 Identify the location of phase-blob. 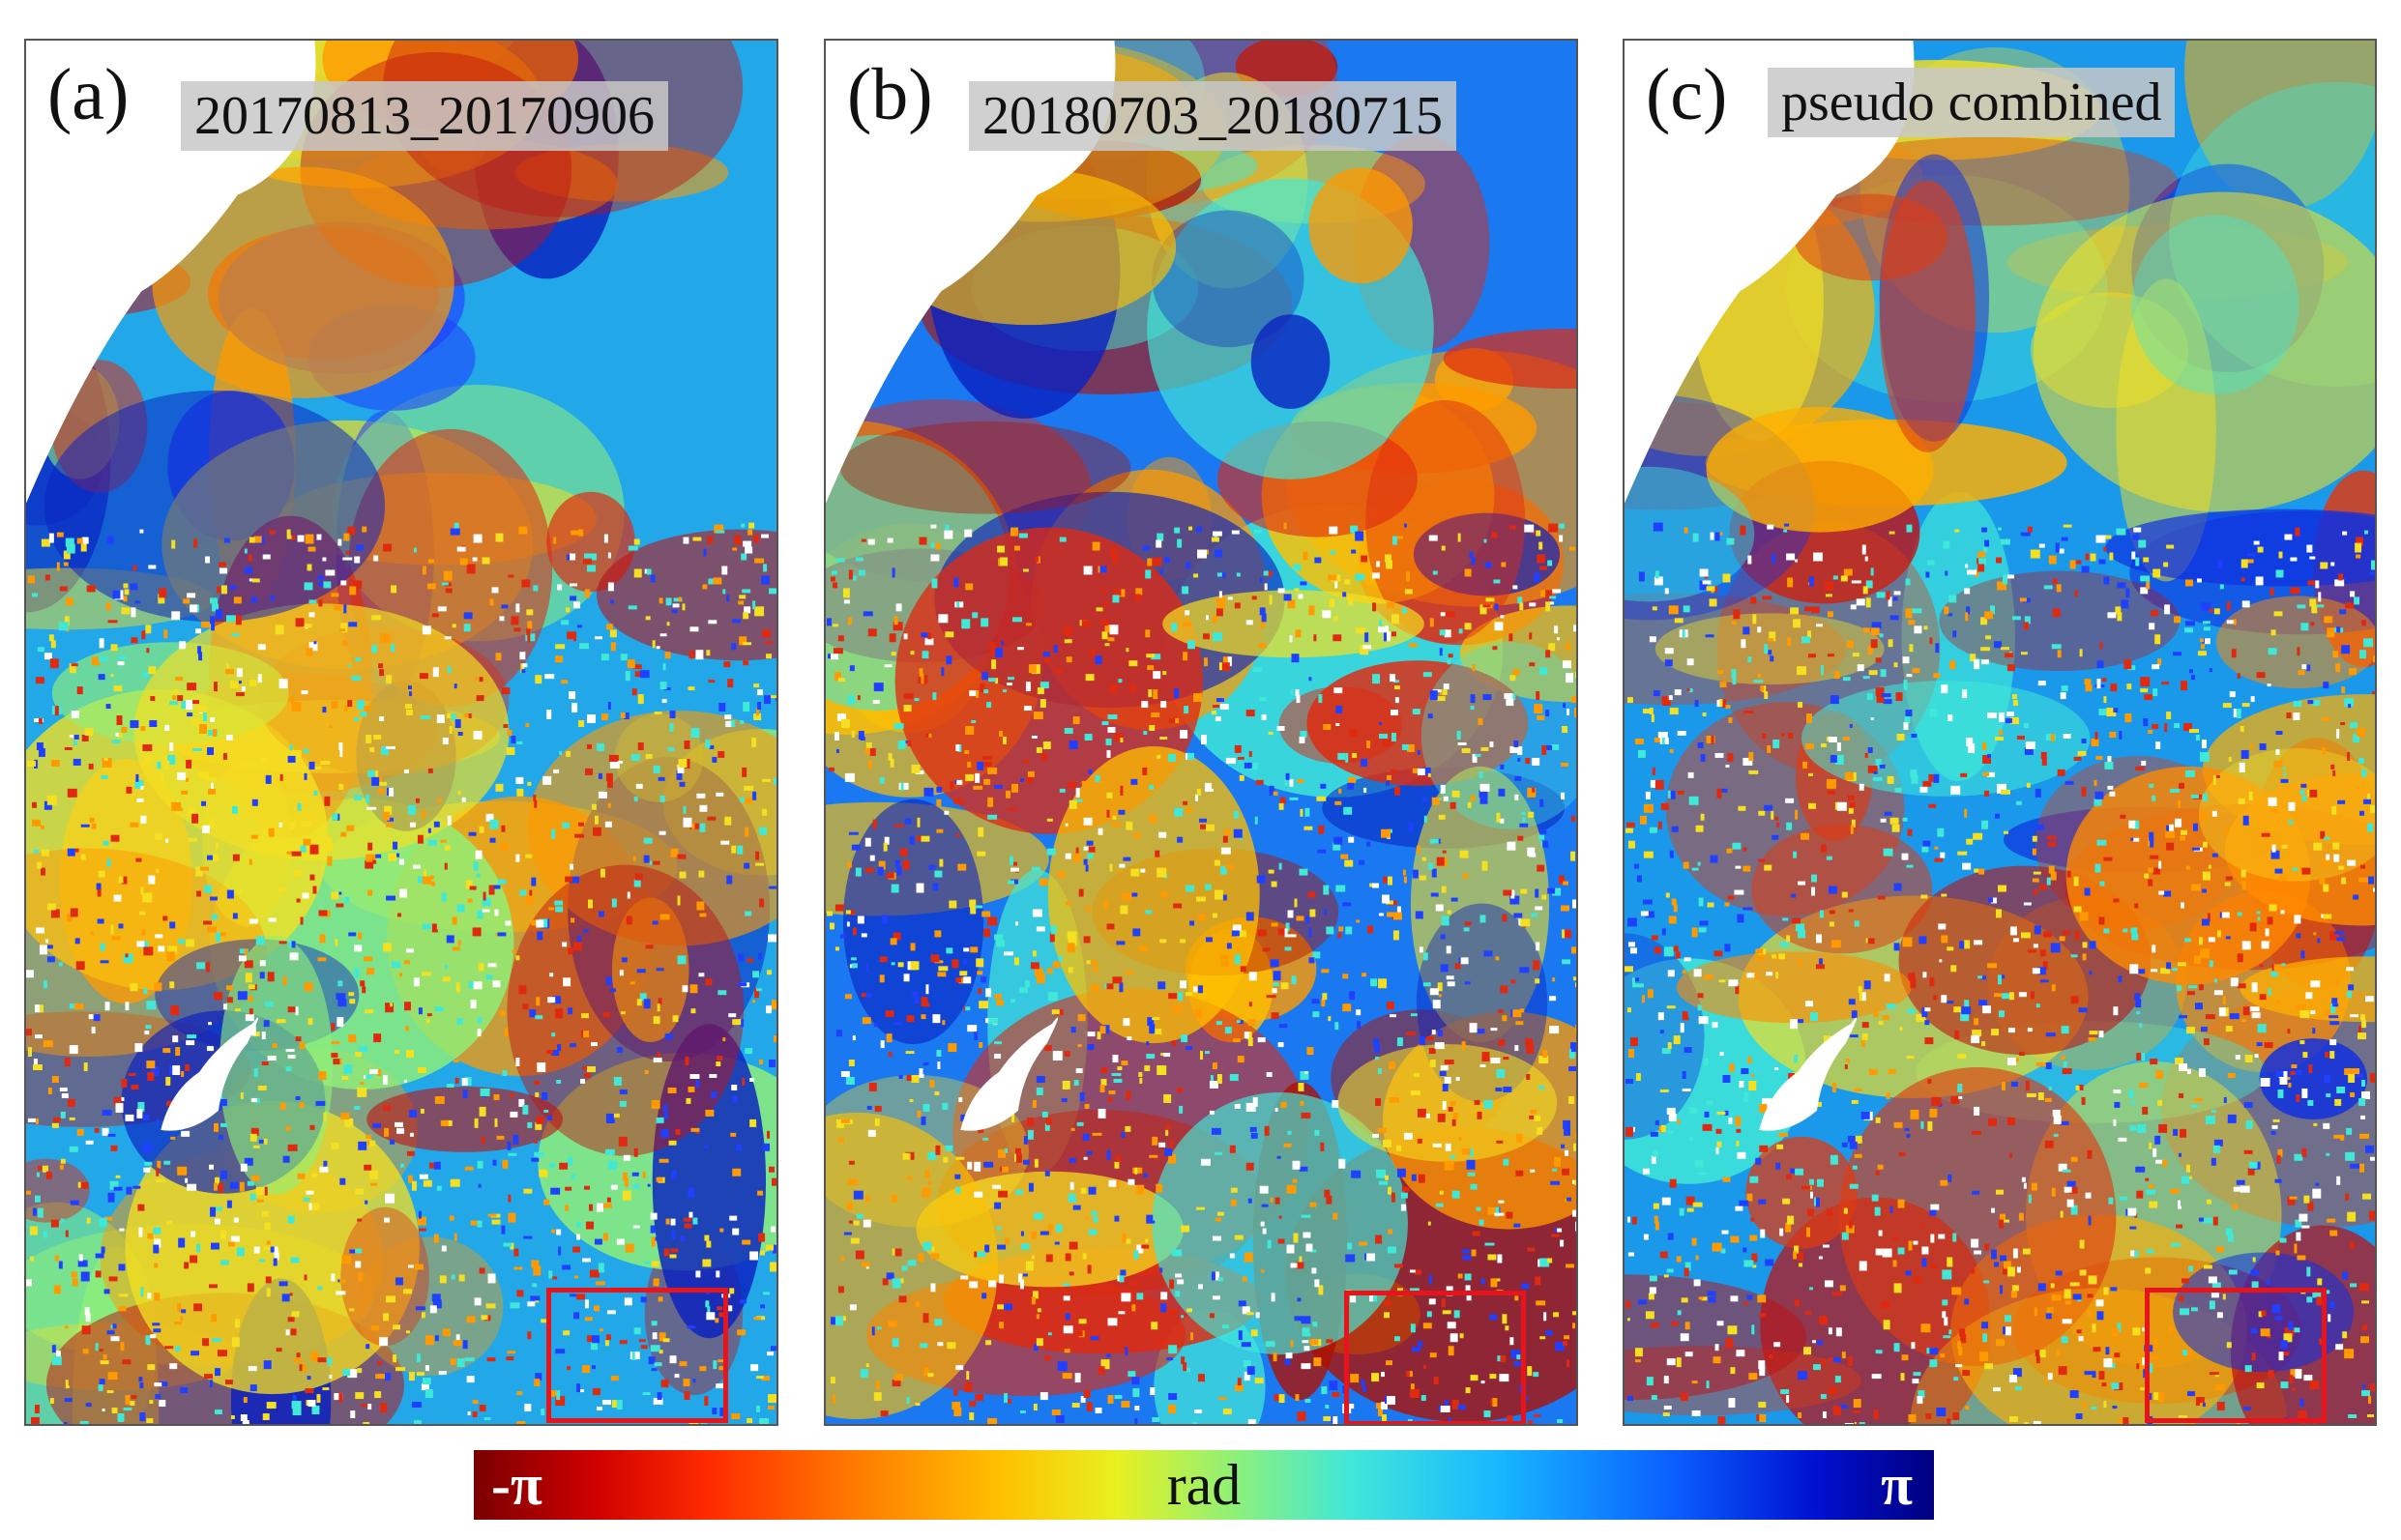
(626, 1010).